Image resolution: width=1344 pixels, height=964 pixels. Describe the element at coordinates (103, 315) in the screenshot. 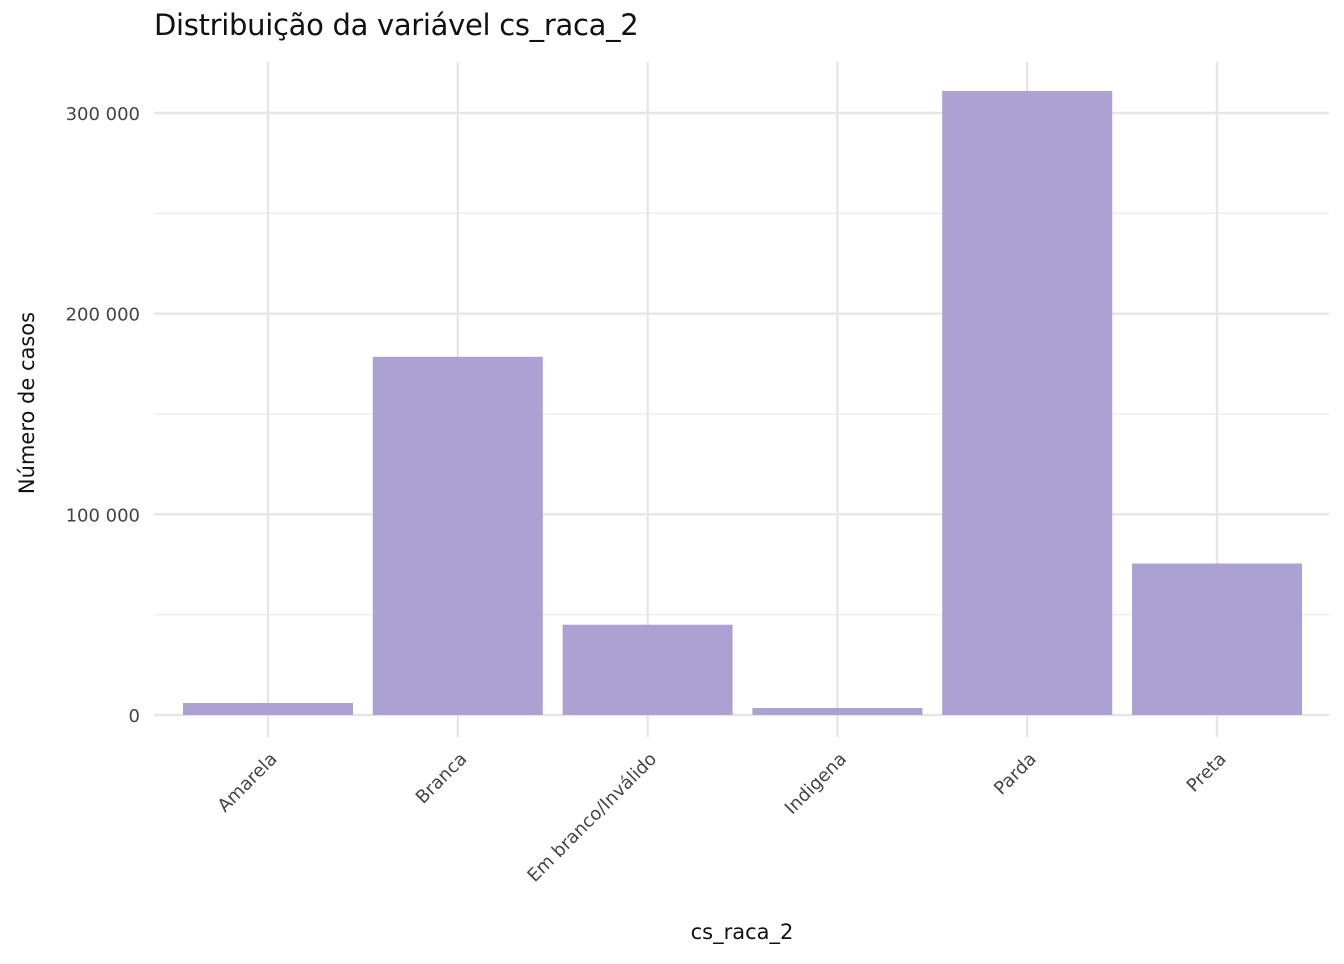

I see `y-tick-label: 200 000` at that location.